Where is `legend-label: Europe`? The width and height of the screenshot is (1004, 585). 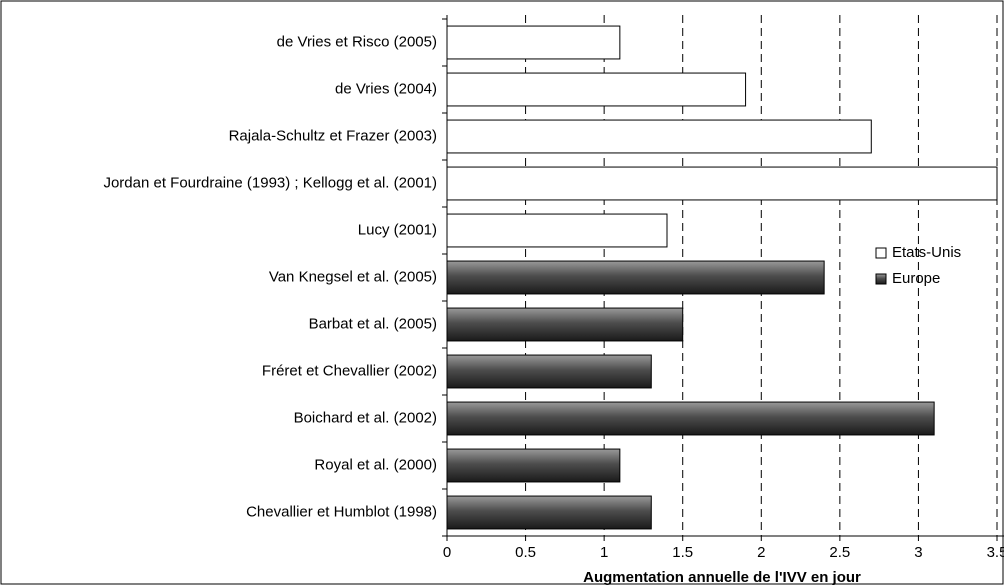 legend-label: Europe is located at coordinates (916, 278).